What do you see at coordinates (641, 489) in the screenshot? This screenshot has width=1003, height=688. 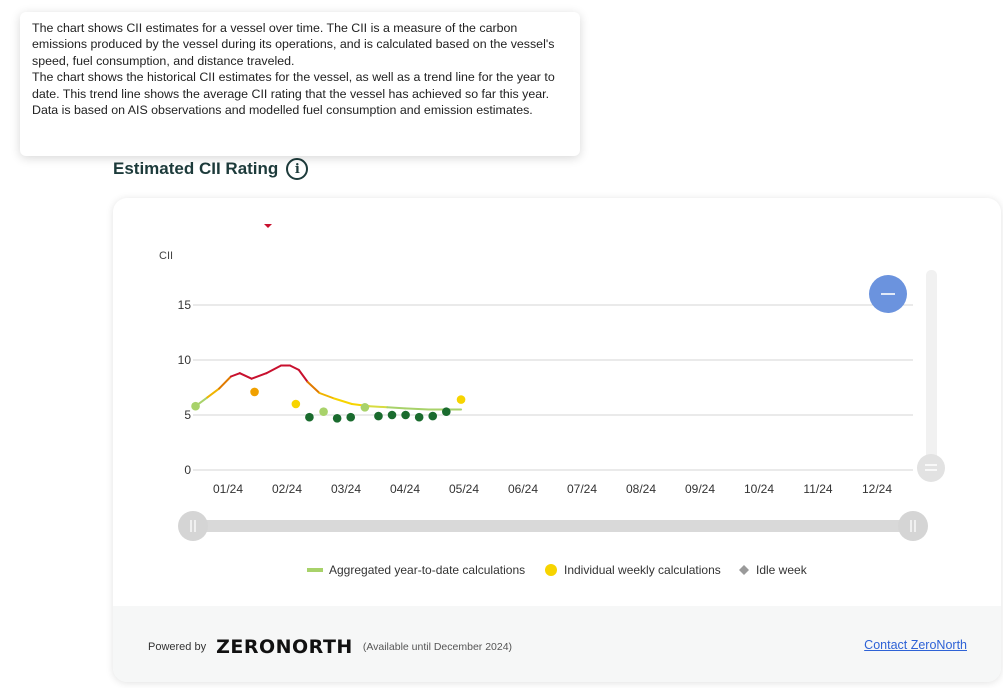 I see `x-tick-label: 08/24` at bounding box center [641, 489].